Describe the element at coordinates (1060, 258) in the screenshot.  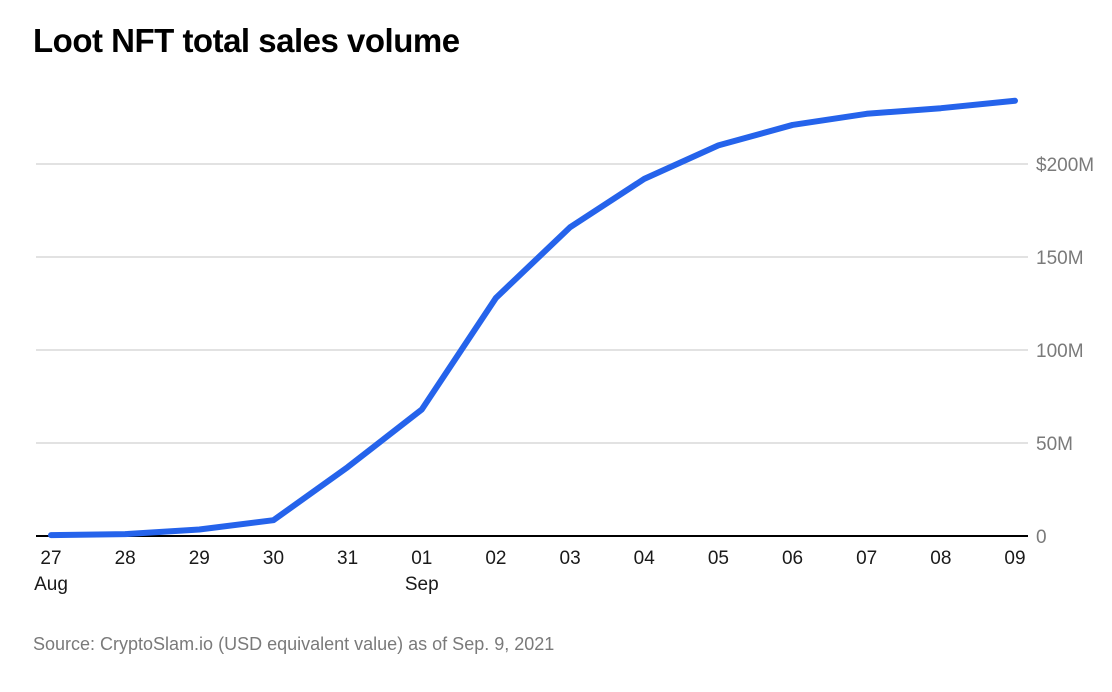
I see `y-tick-label: 150M` at that location.